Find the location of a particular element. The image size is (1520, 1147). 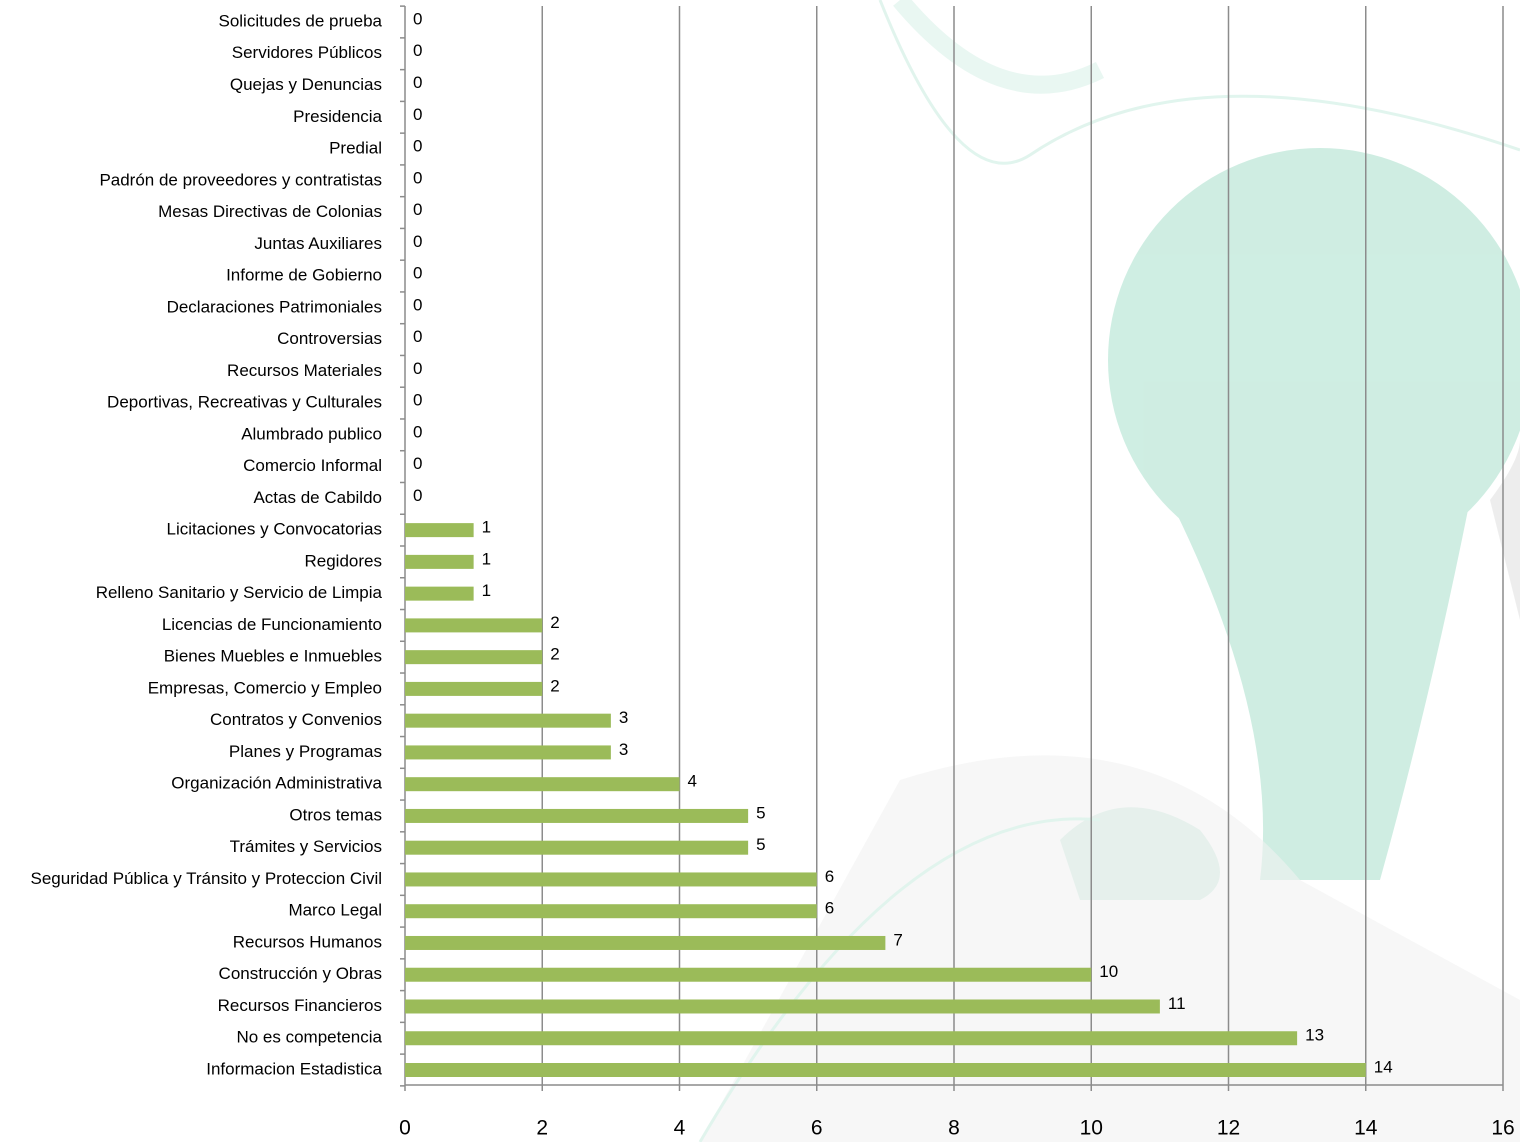

y-tick-label: Regidores is located at coordinates (344, 560).